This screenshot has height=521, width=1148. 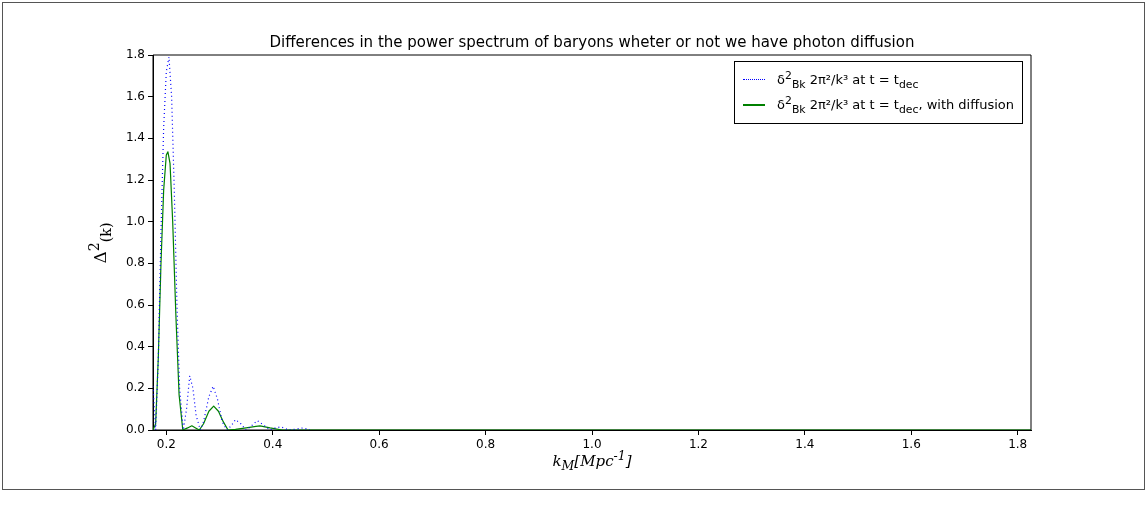 I want to click on x-tick-label: 0.4, so click(x=273, y=444).